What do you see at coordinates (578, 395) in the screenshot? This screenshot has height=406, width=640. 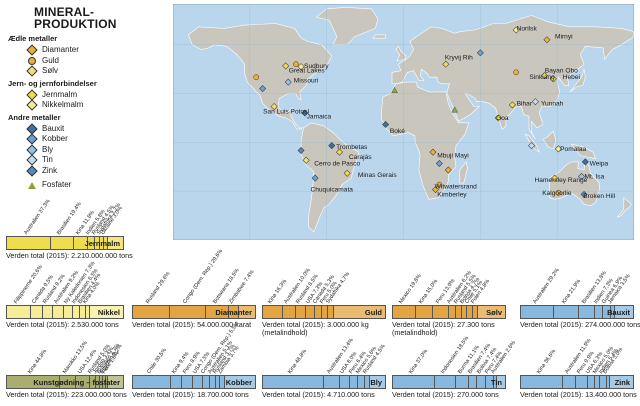 I see `chart-total: Verden total (2015): 13.400.000 tons` at bounding box center [578, 395].